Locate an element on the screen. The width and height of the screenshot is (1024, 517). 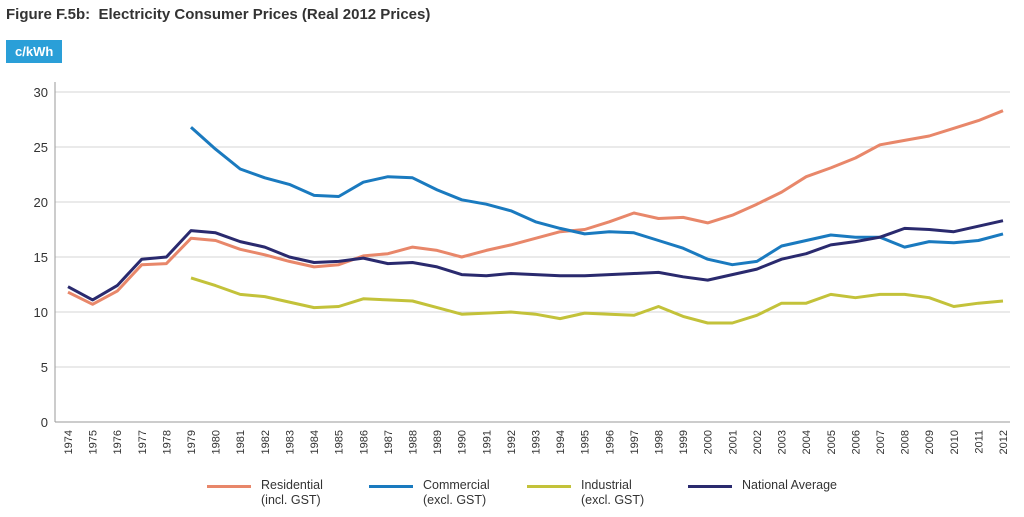
x-tick-label: 1991 is located at coordinates (487, 442).